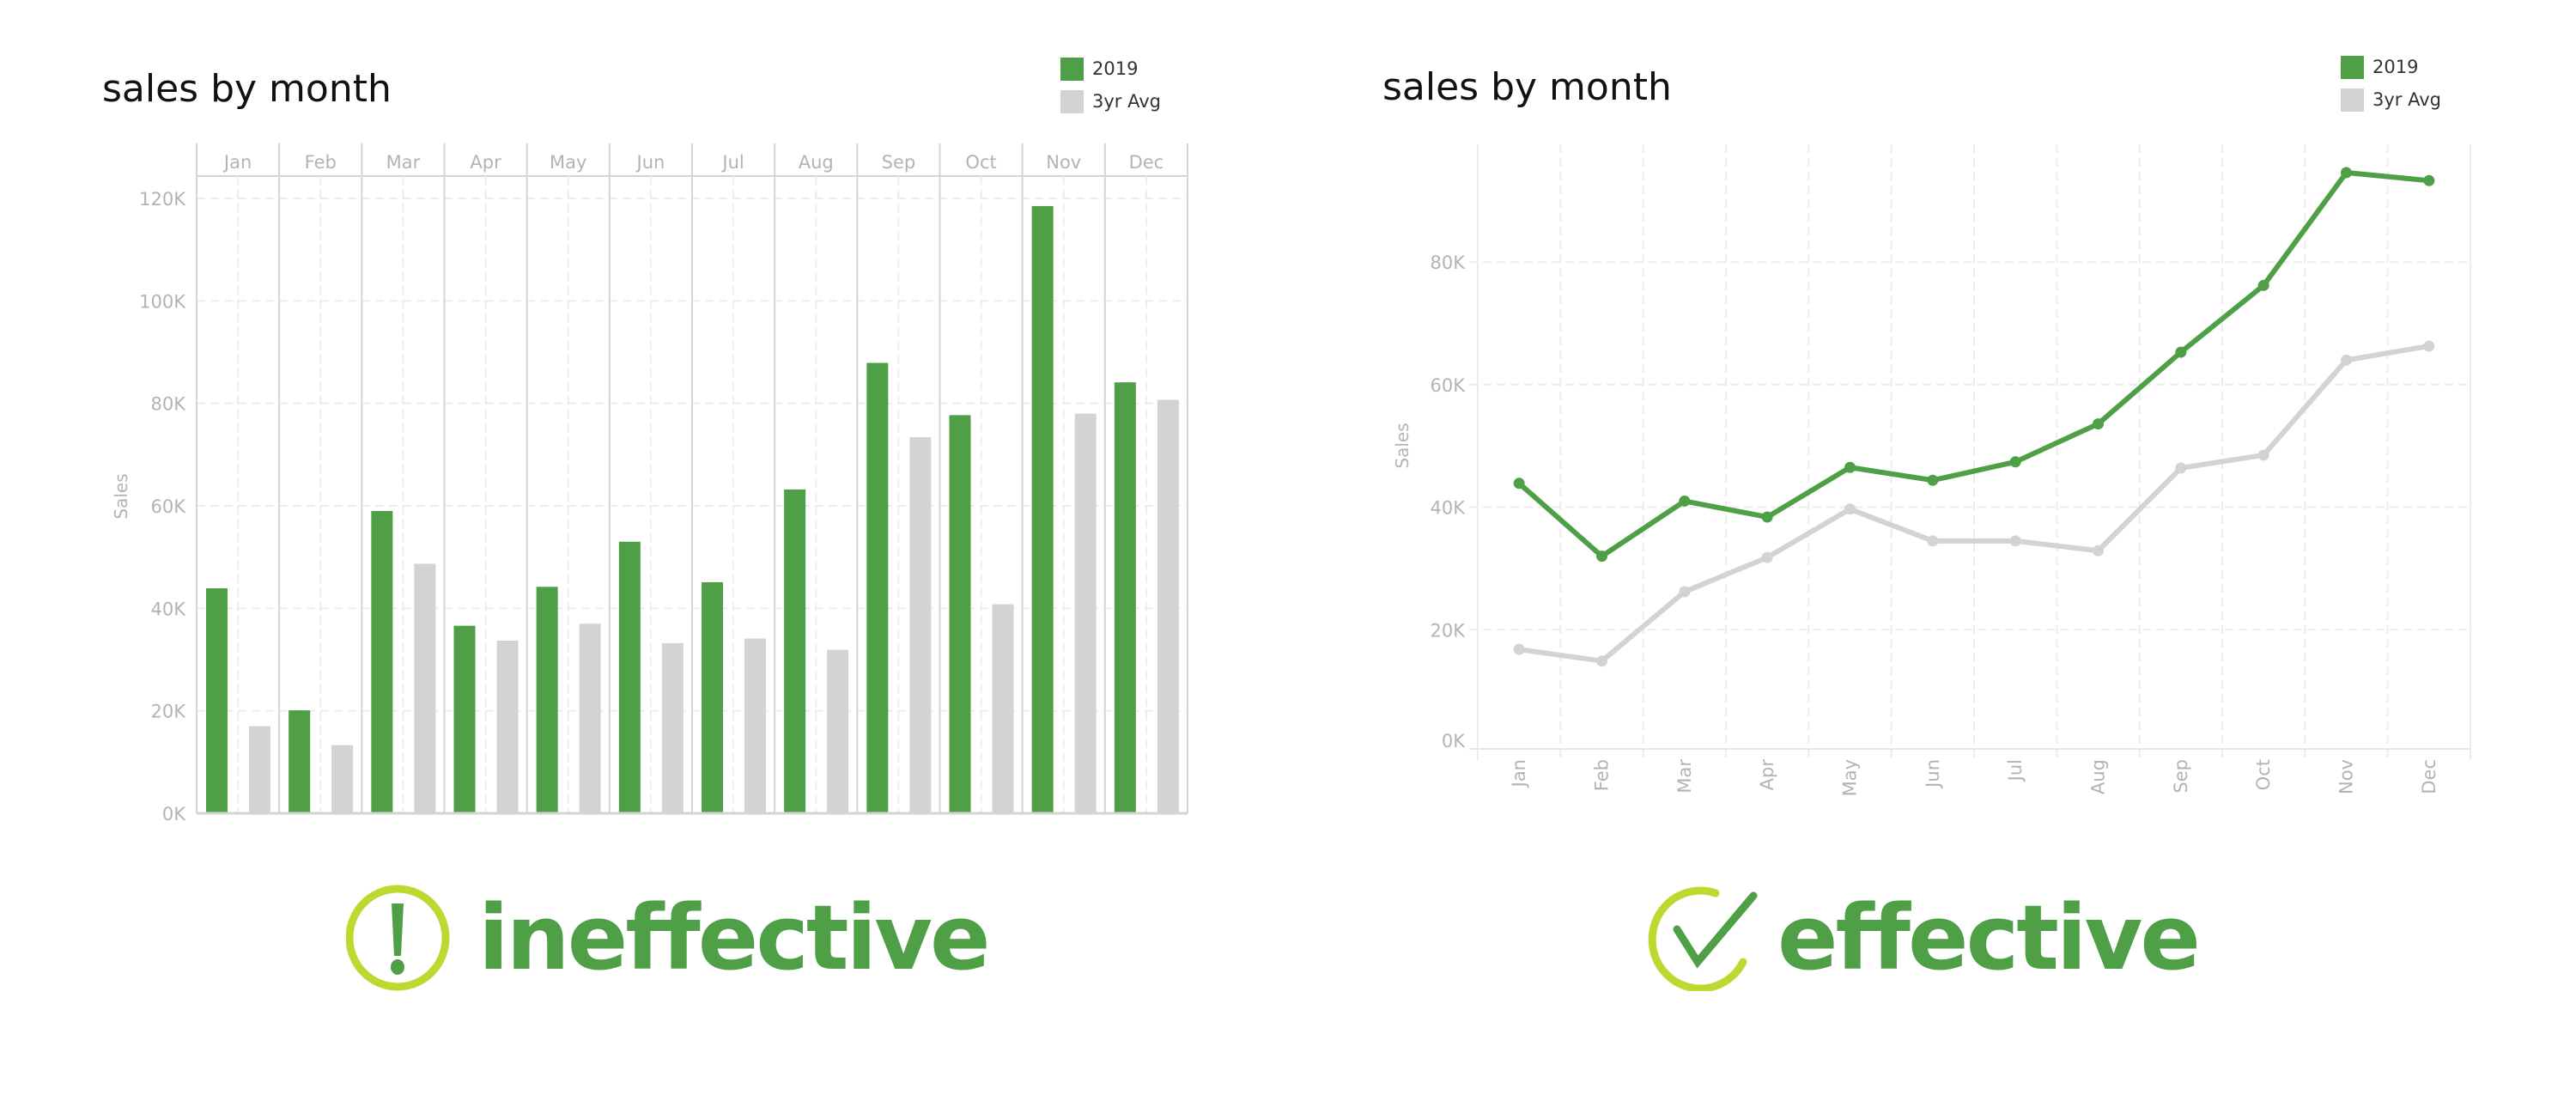 This screenshot has height=1095, width=2576. Describe the element at coordinates (2016, 770) in the screenshot. I see `x-tick-label-jul: Jul` at that location.